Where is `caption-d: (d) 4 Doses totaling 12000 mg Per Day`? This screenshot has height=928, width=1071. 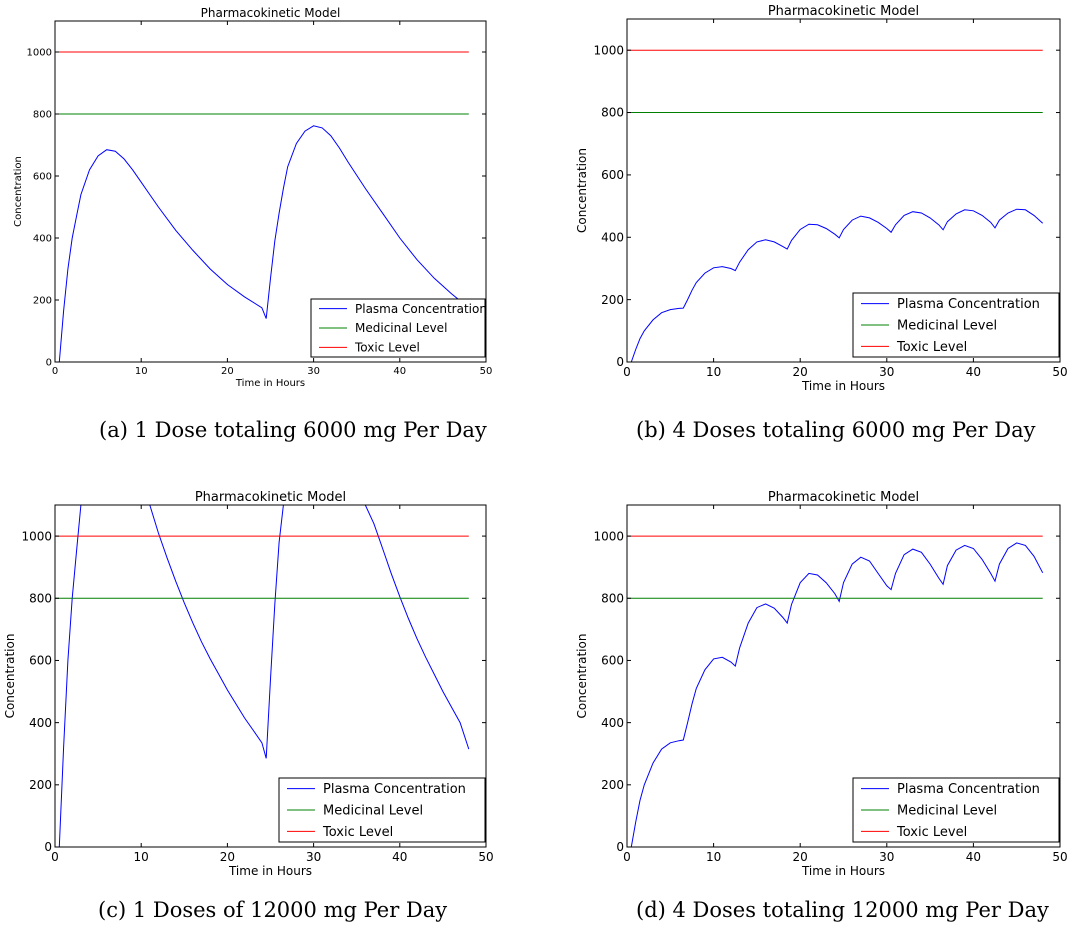 caption-d: (d) 4 Doses totaling 12000 mg Per Day is located at coordinates (842, 910).